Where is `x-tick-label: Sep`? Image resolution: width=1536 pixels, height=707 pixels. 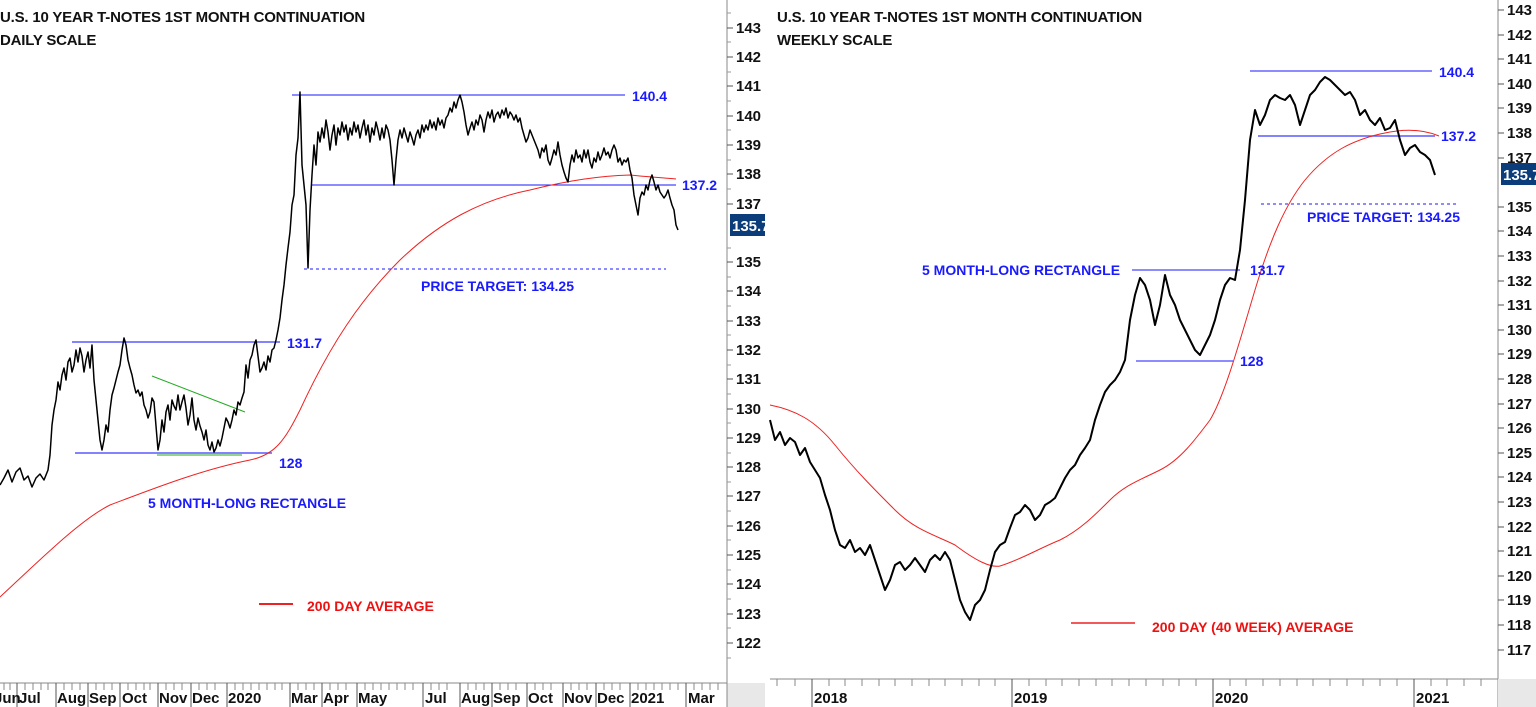
x-tick-label: Sep is located at coordinates (507, 698).